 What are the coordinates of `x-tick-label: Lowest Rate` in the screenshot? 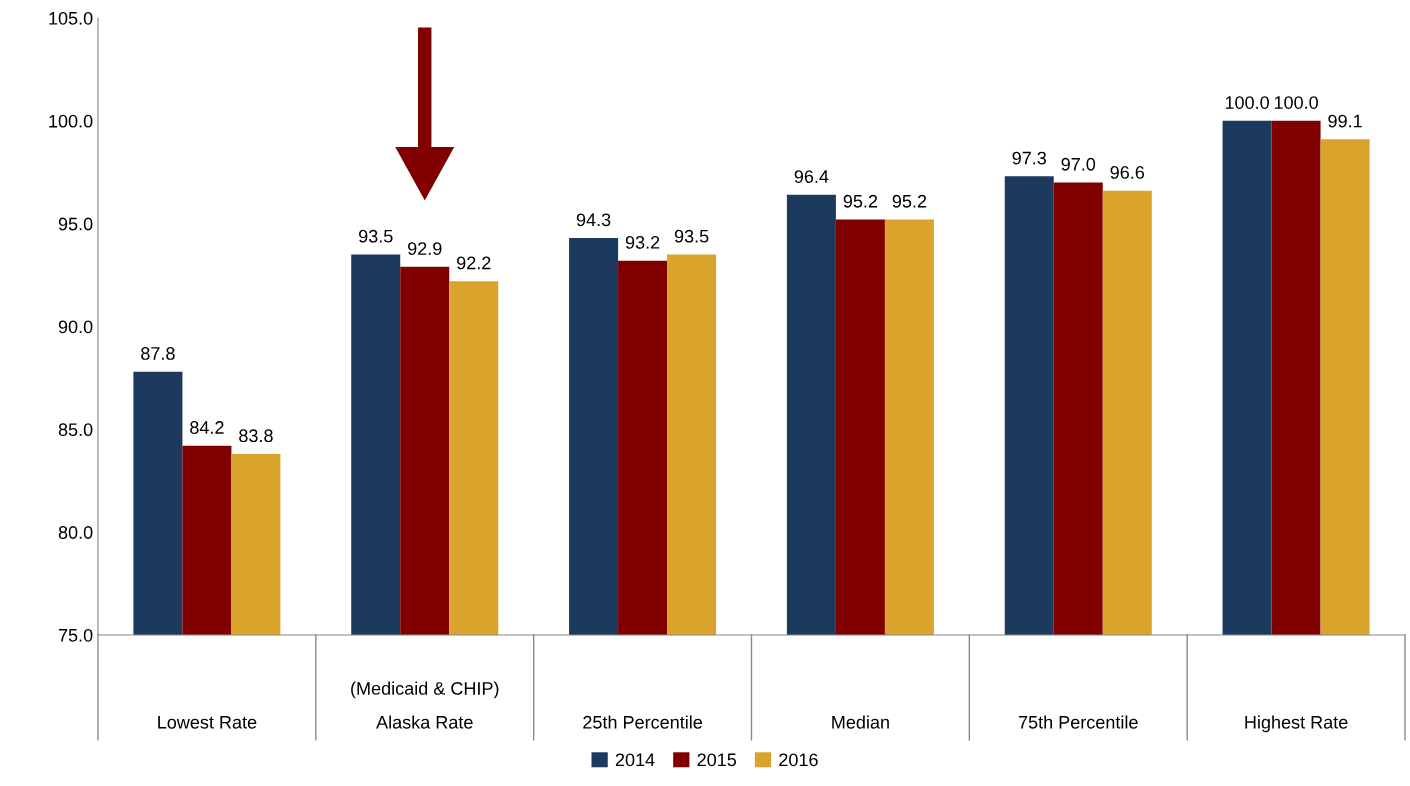 It's located at (207, 722).